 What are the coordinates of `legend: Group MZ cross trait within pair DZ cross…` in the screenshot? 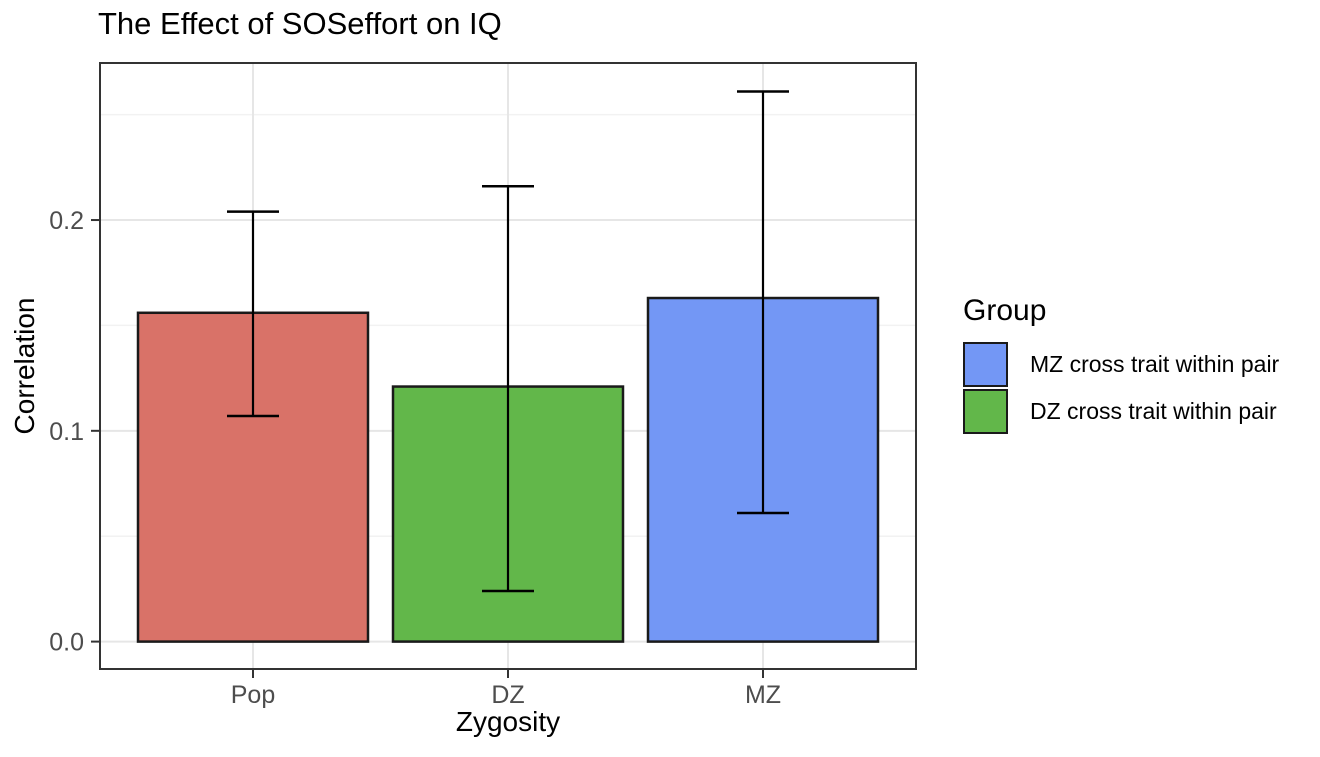 It's located at (1121, 366).